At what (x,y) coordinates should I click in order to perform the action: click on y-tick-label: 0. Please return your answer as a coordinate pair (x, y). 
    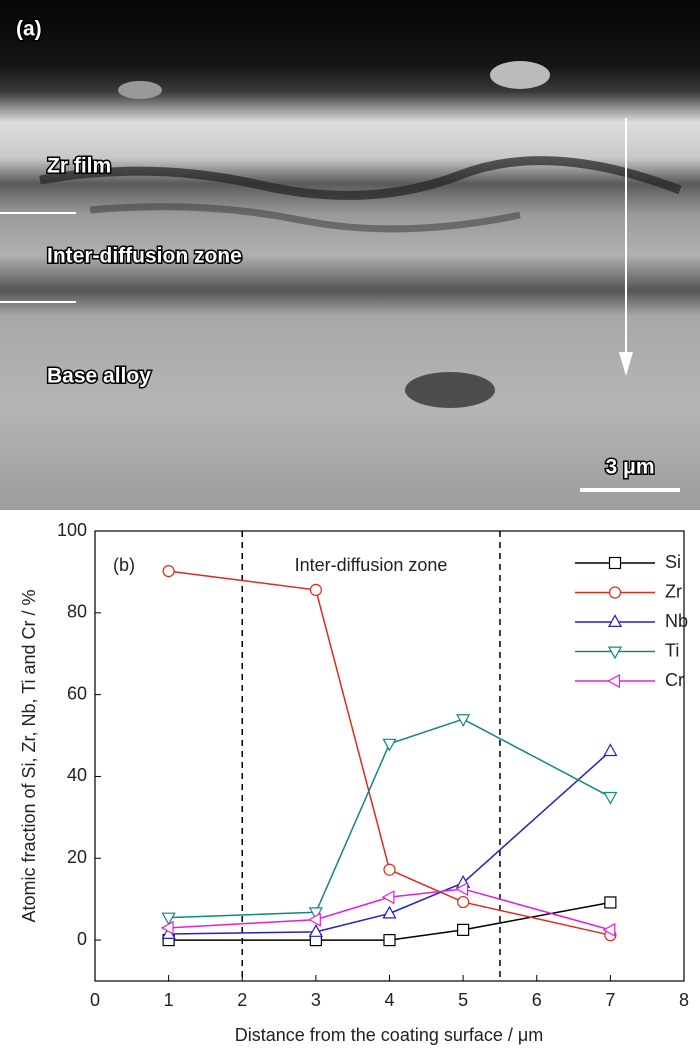
    Looking at the image, I should click on (82, 939).